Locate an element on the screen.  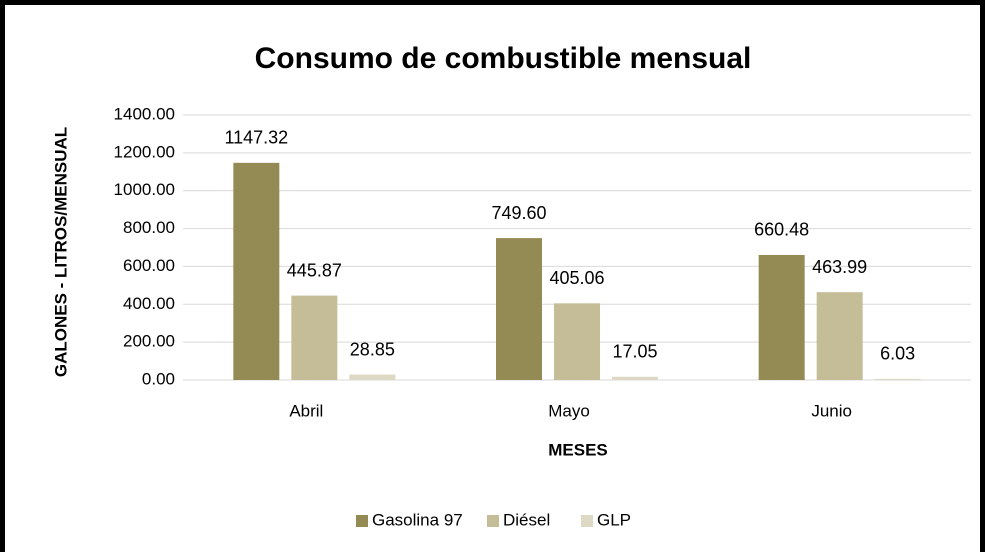
data-label: 6.03 is located at coordinates (897, 354).